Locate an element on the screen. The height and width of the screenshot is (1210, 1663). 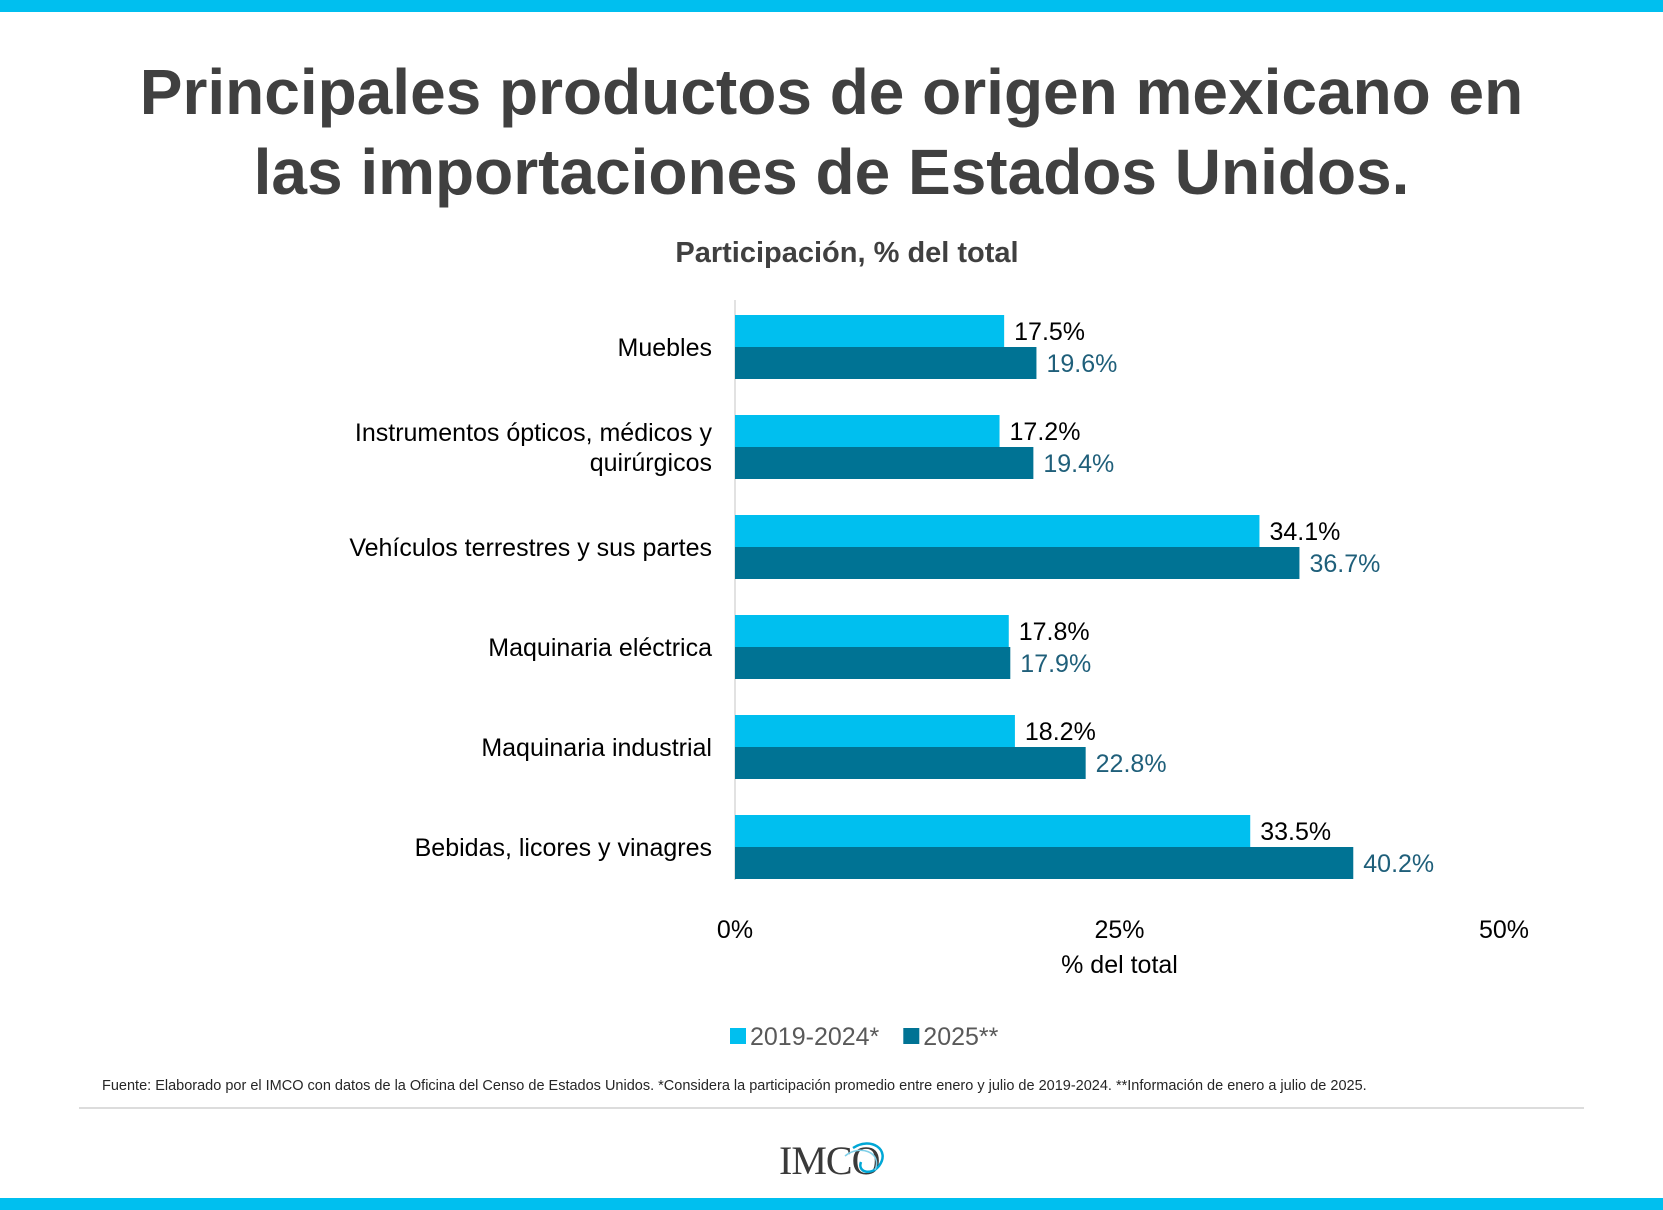
data-label: 19.6% is located at coordinates (1081, 364).